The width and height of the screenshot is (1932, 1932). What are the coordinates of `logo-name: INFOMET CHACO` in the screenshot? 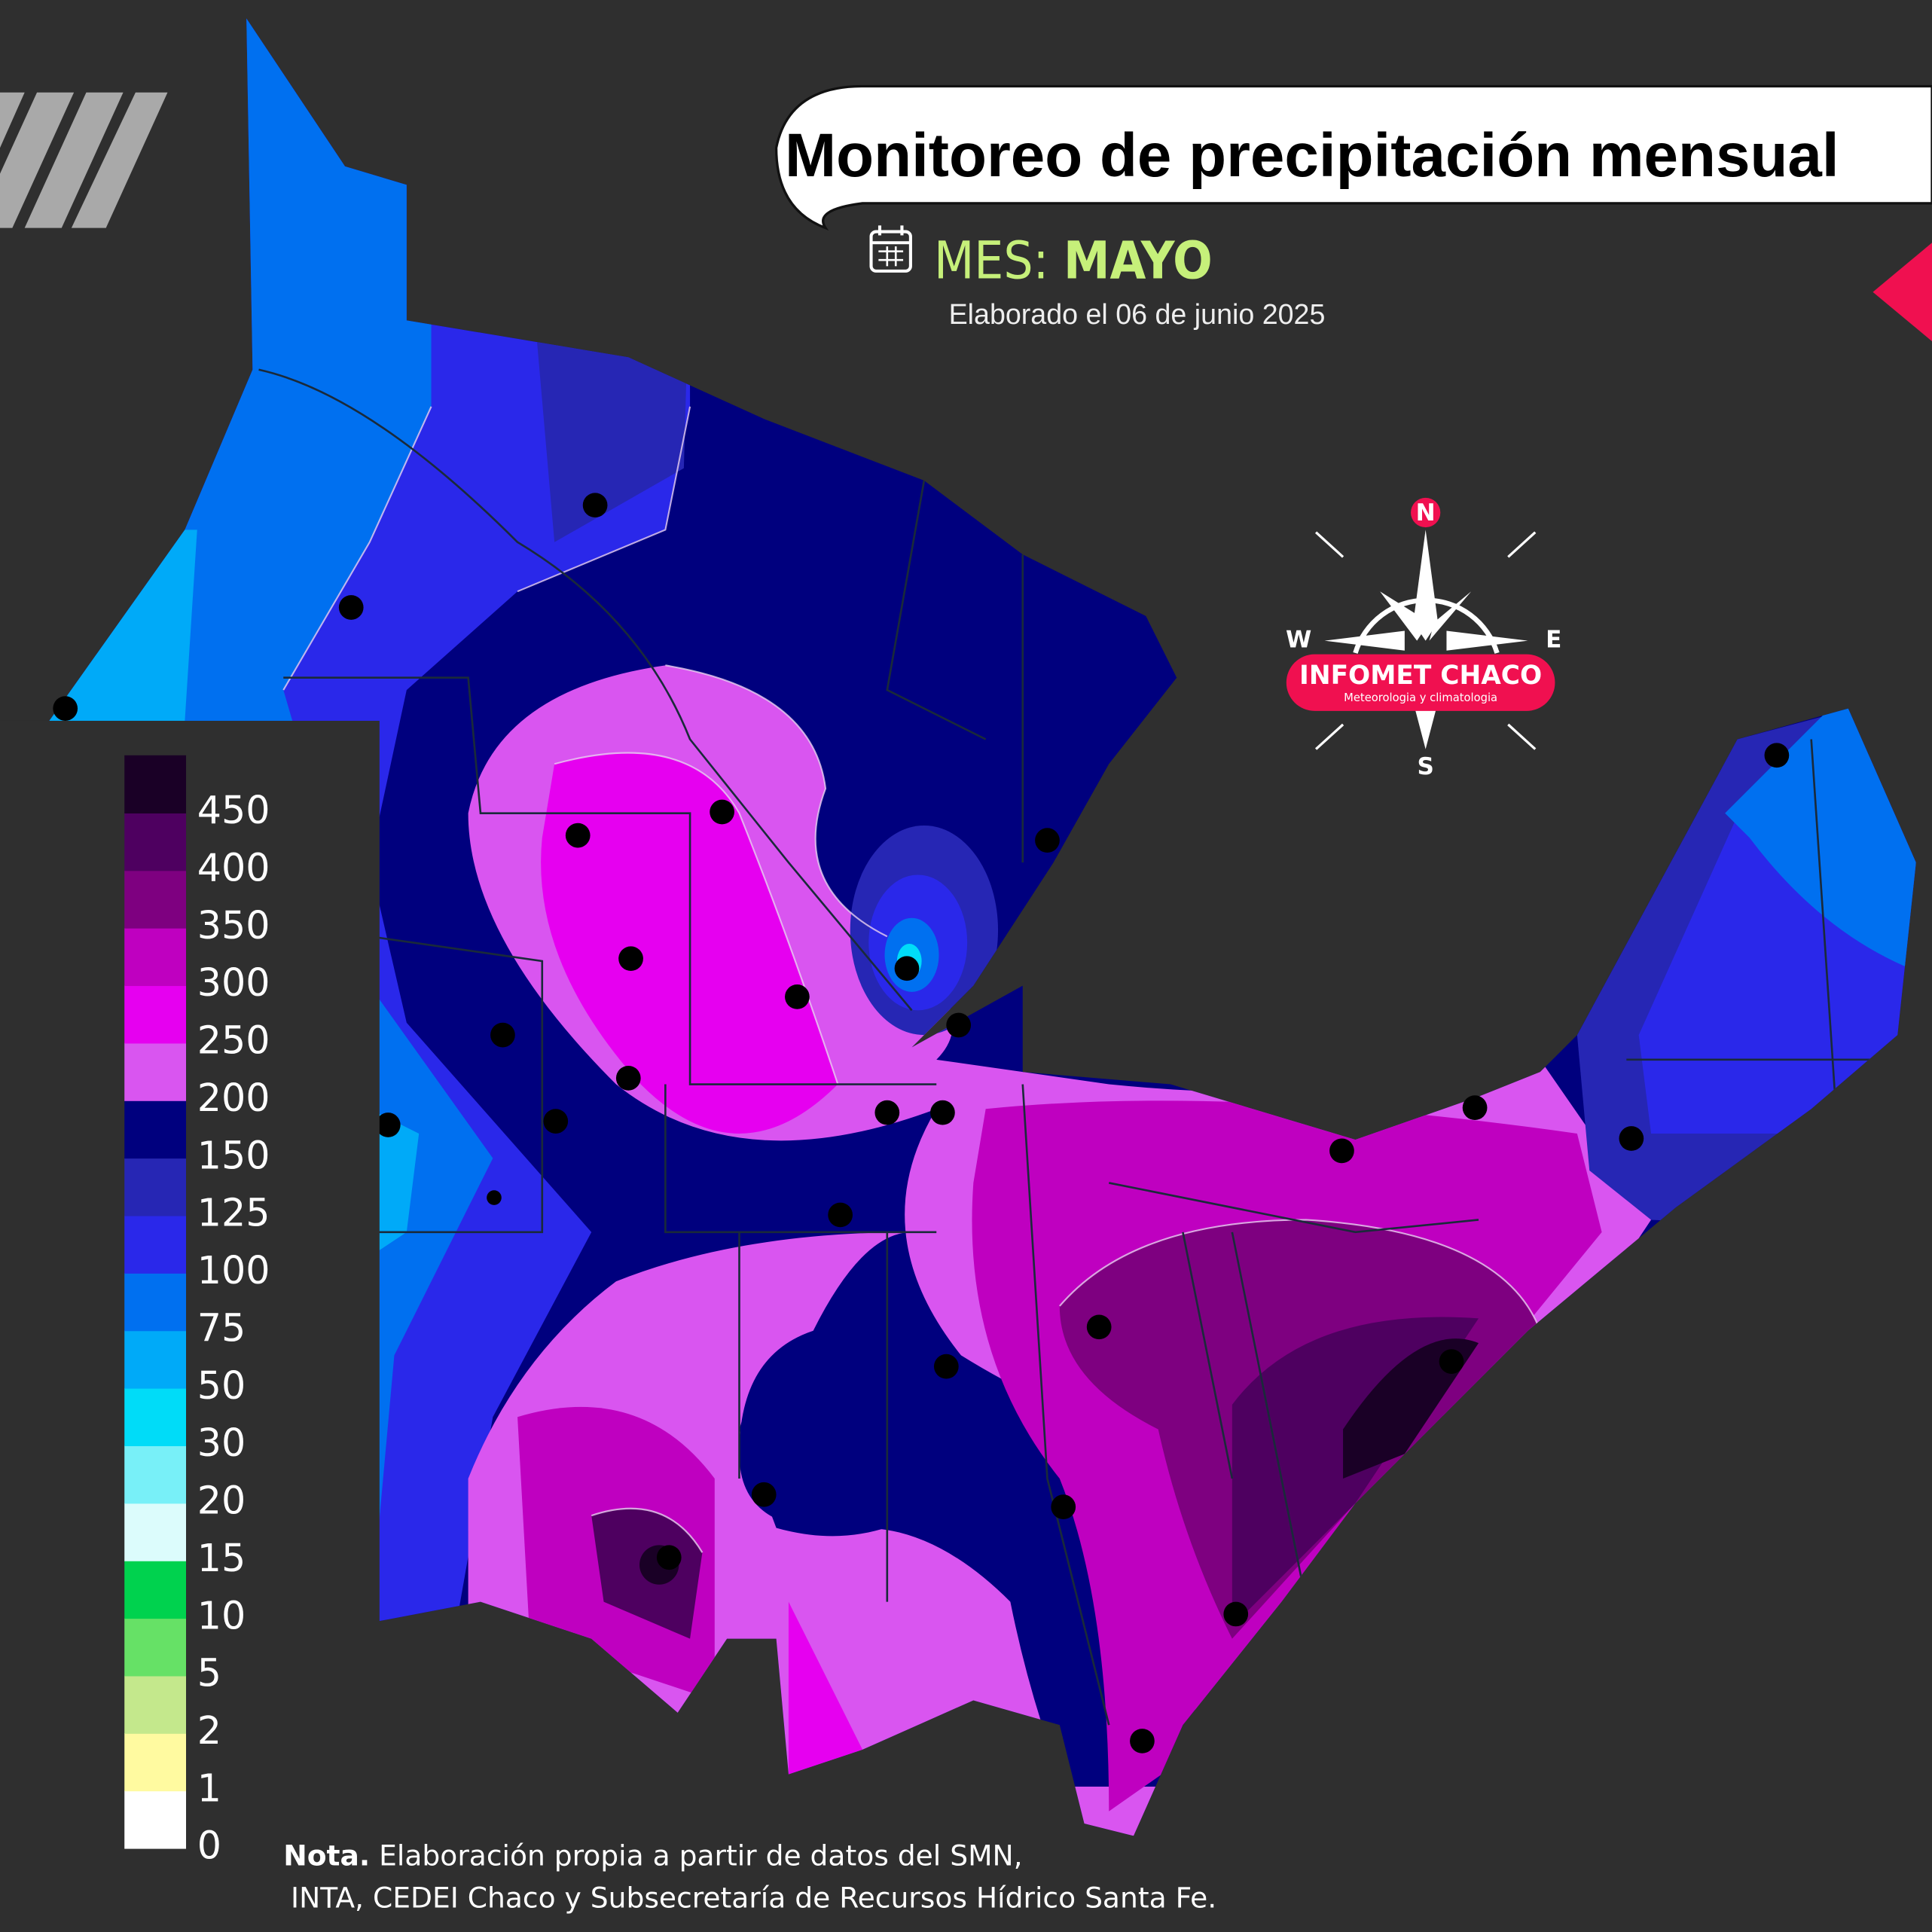 It's located at (1421, 676).